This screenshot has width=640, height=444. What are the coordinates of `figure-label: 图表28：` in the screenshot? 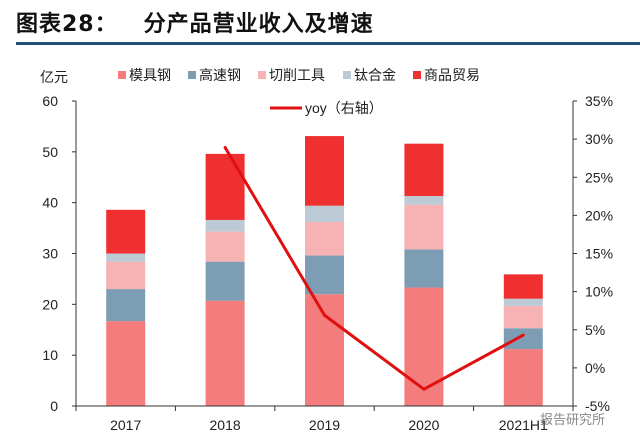 It's located at (67, 24).